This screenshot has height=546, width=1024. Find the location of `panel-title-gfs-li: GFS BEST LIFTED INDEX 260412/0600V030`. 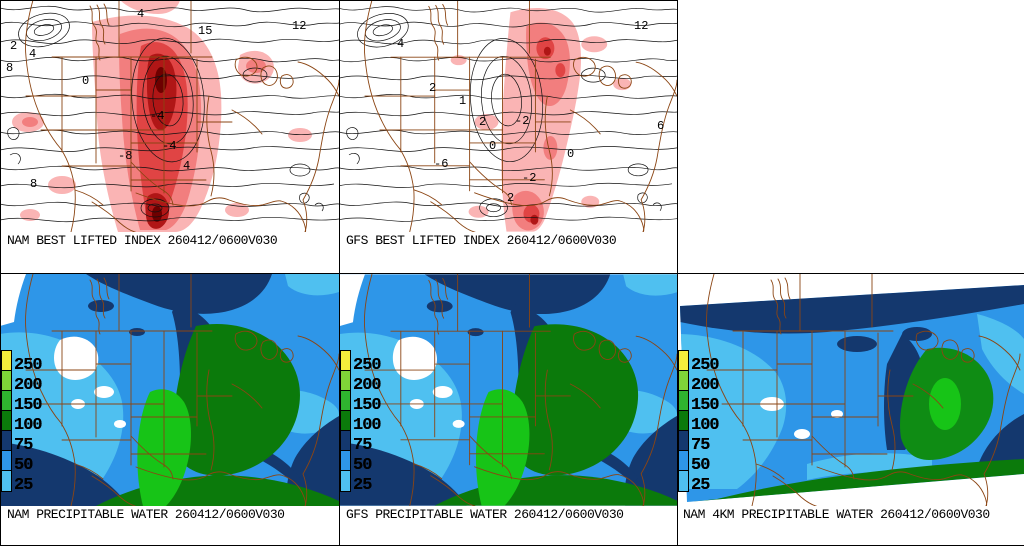

panel-title-gfs-li: GFS BEST LIFTED INDEX 260412/0600V030 is located at coordinates (481, 240).